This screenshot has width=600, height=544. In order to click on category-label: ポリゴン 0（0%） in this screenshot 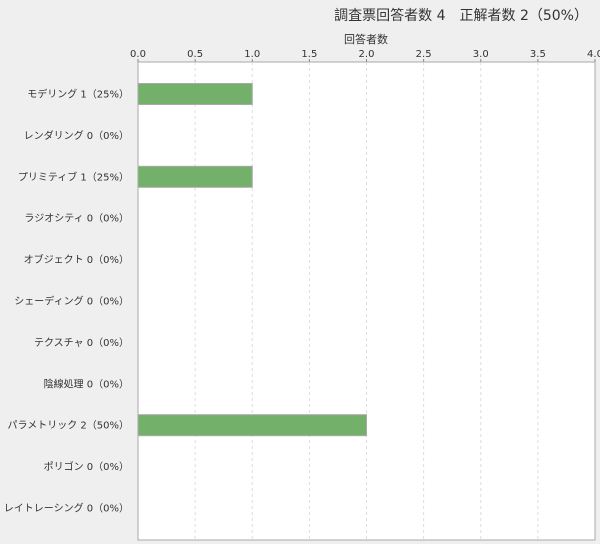, I will do `click(86, 466)`.